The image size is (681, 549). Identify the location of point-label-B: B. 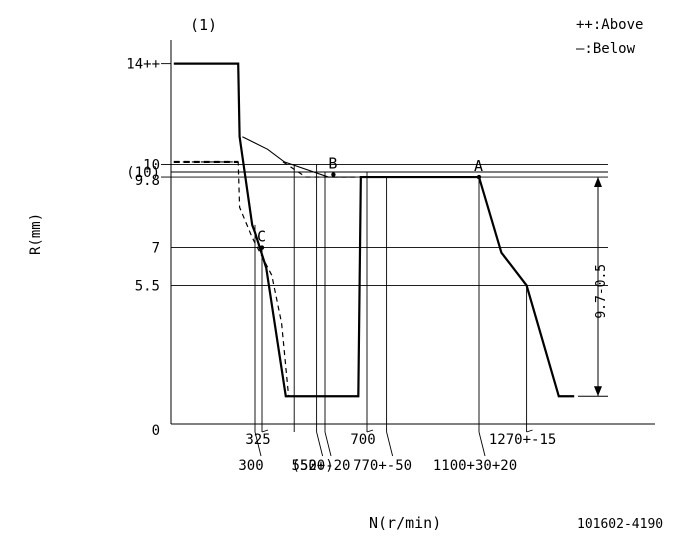
(332, 164).